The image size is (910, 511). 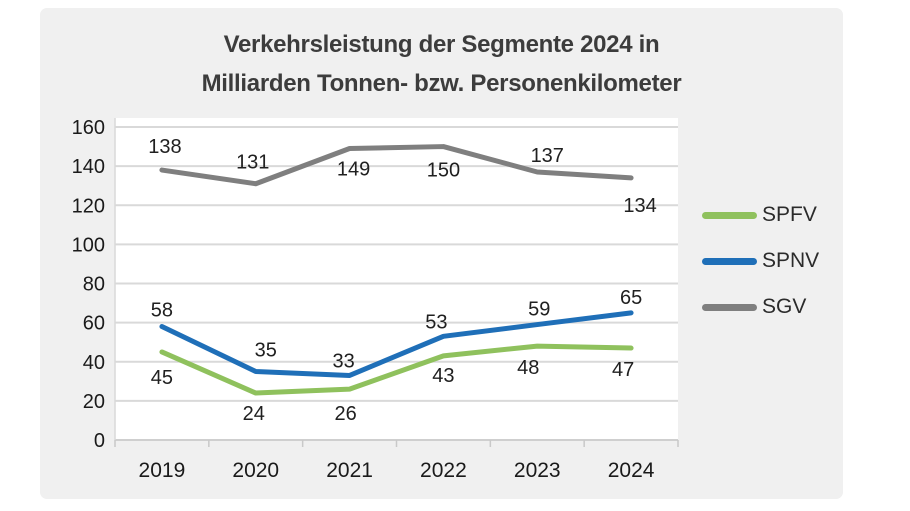 What do you see at coordinates (443, 376) in the screenshot?
I see `data-label-spfv: 43` at bounding box center [443, 376].